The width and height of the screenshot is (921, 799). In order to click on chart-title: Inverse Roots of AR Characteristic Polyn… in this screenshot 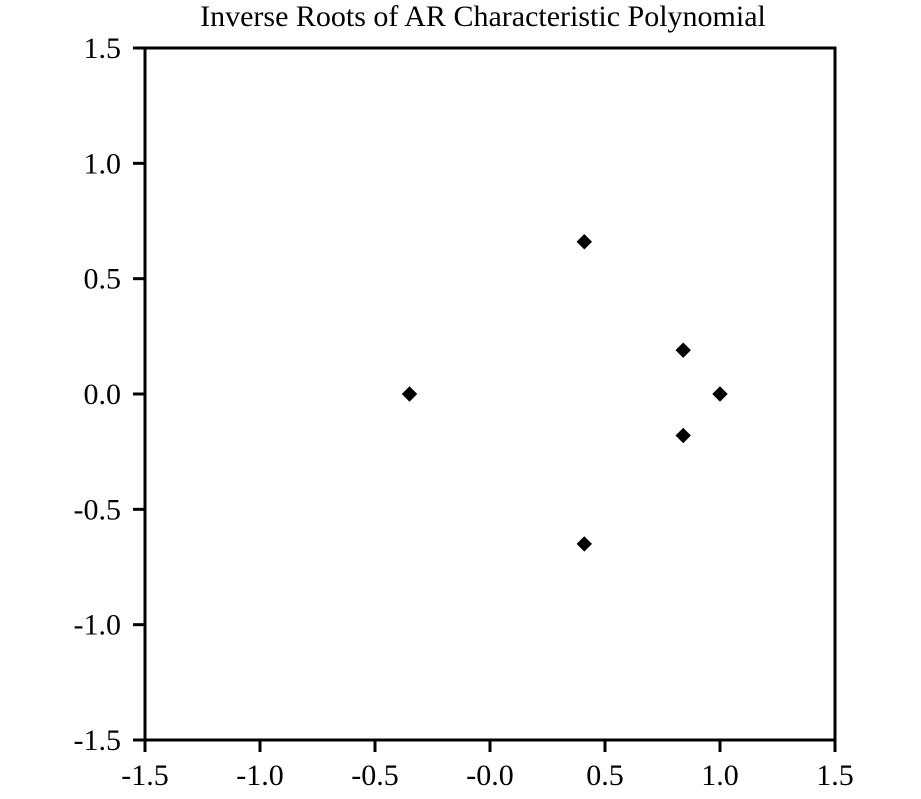, I will do `click(483, 16)`.